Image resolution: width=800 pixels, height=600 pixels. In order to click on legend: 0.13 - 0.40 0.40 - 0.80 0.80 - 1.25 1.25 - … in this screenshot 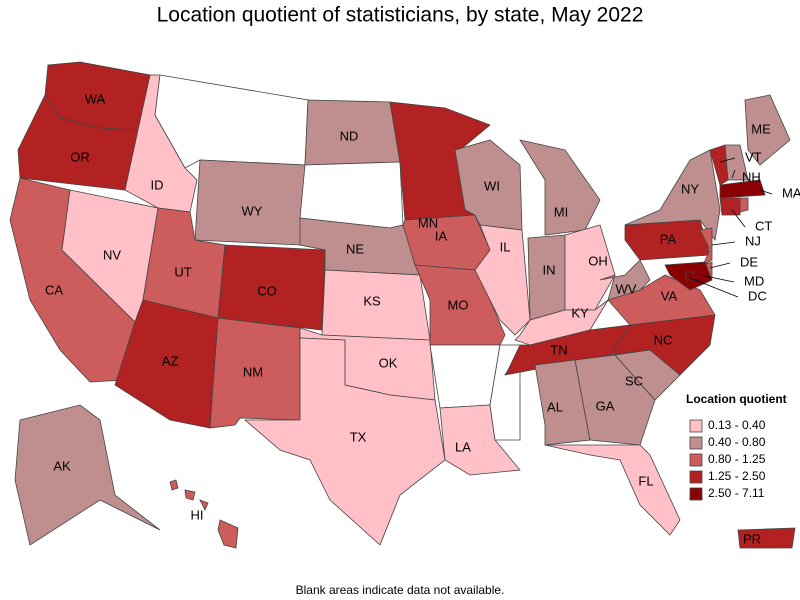, I will do `click(727, 459)`.